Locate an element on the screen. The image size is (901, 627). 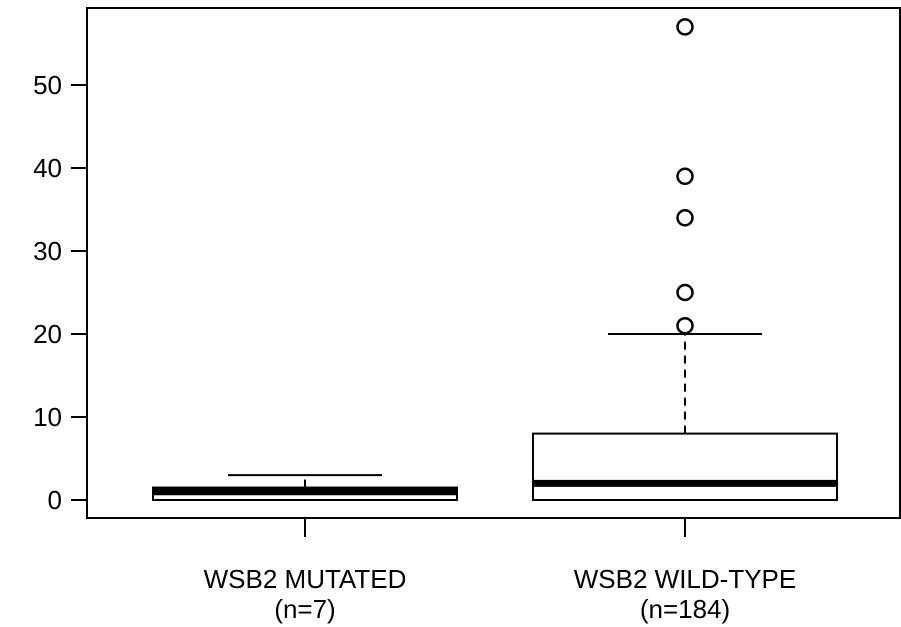
x-category-sublabel: (n=7) is located at coordinates (304, 609).